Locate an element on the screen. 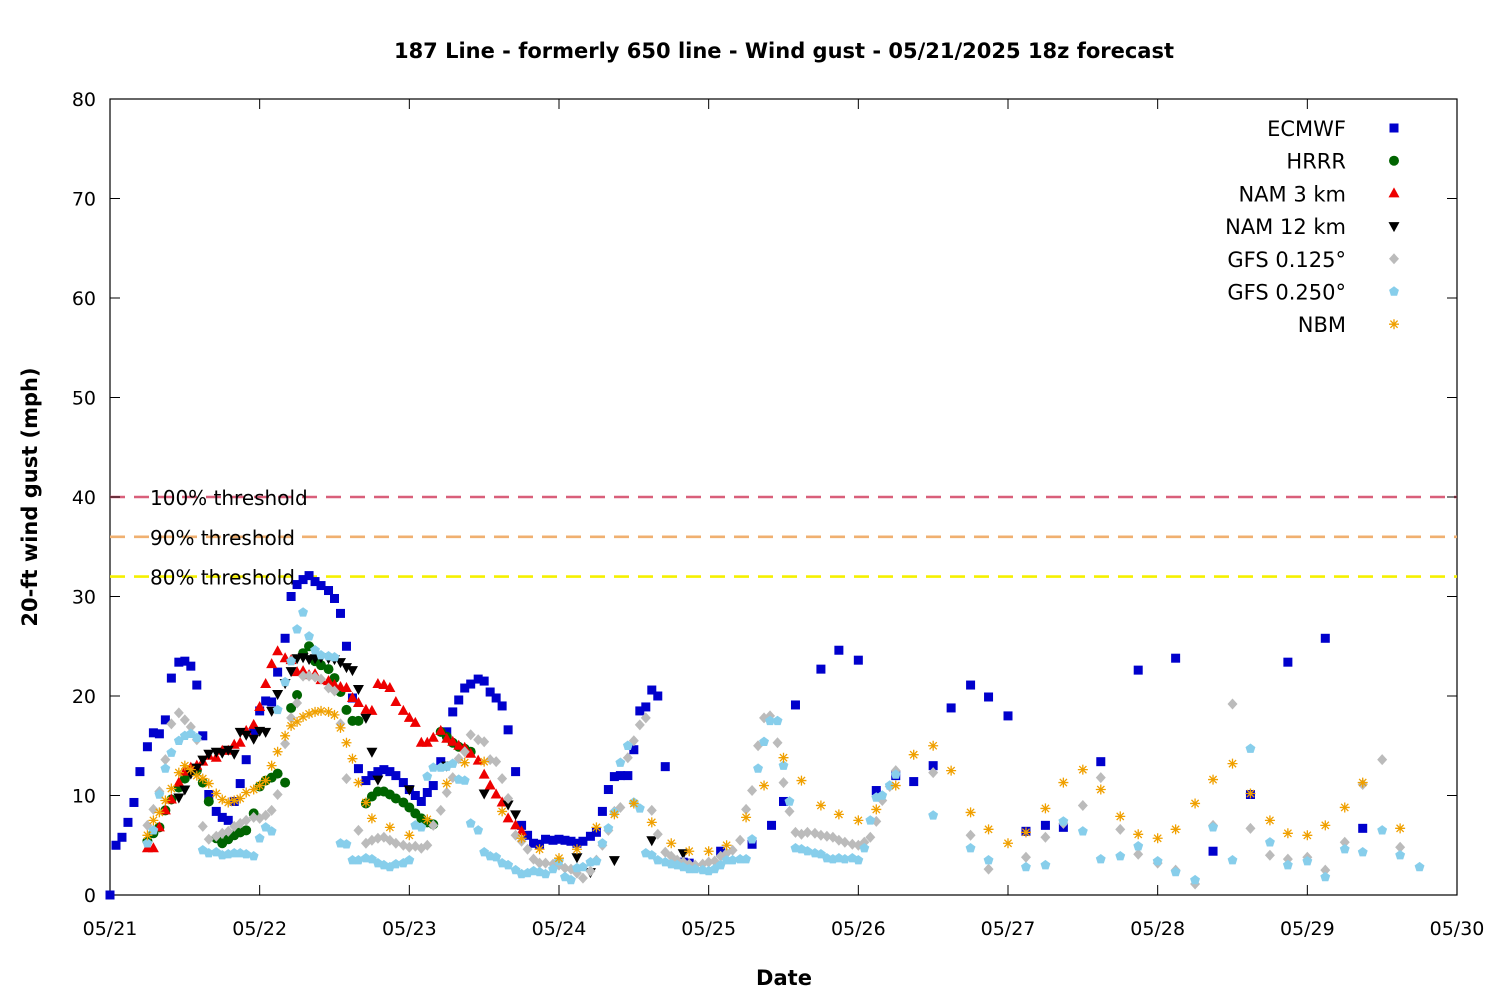 This screenshot has width=1500, height=1000. point-hrrr is located at coordinates (285, 782).